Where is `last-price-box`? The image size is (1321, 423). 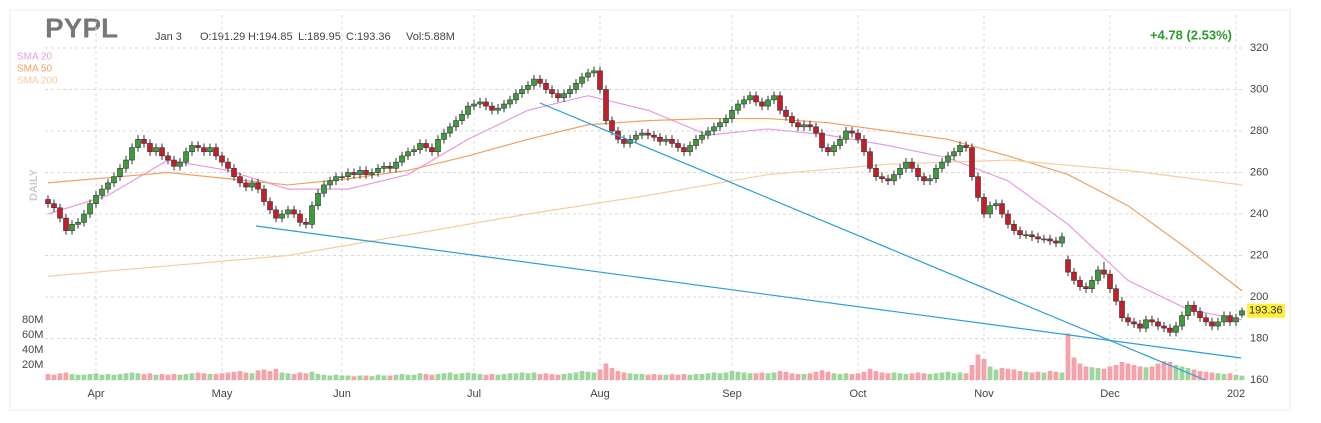 last-price-box is located at coordinates (1266, 310).